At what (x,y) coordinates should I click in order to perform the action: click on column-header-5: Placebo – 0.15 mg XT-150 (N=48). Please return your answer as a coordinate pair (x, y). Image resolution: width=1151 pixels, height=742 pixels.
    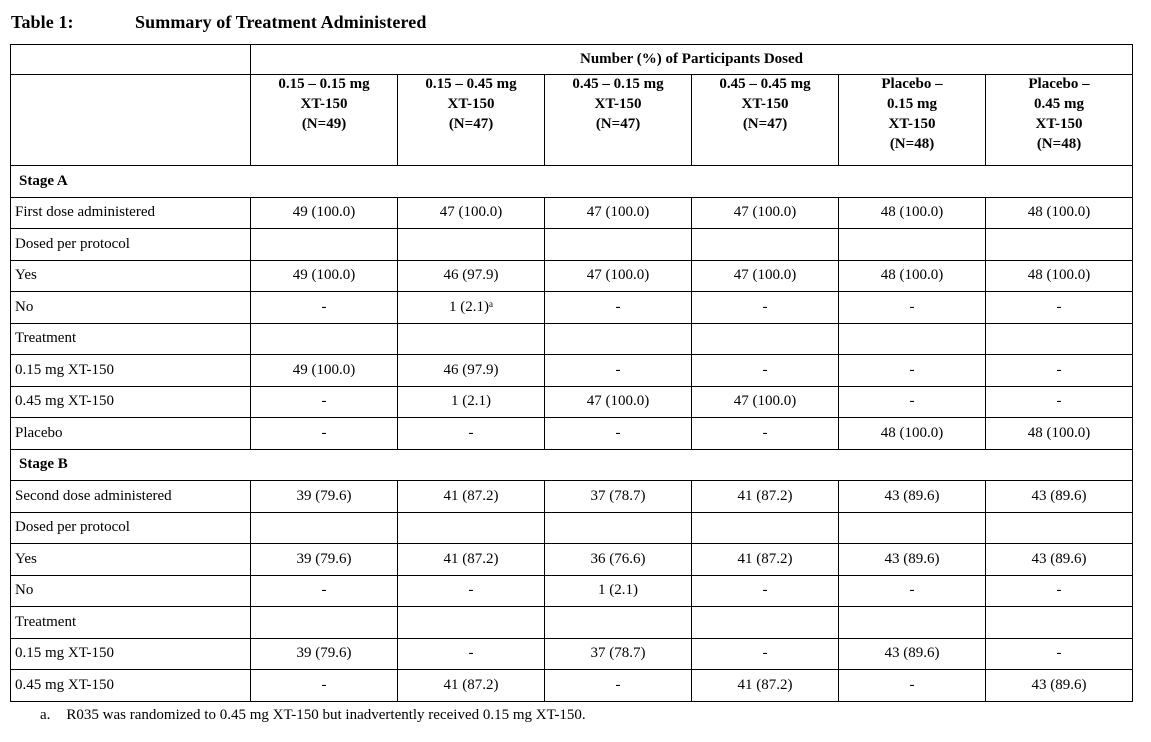
    Looking at the image, I should click on (912, 120).